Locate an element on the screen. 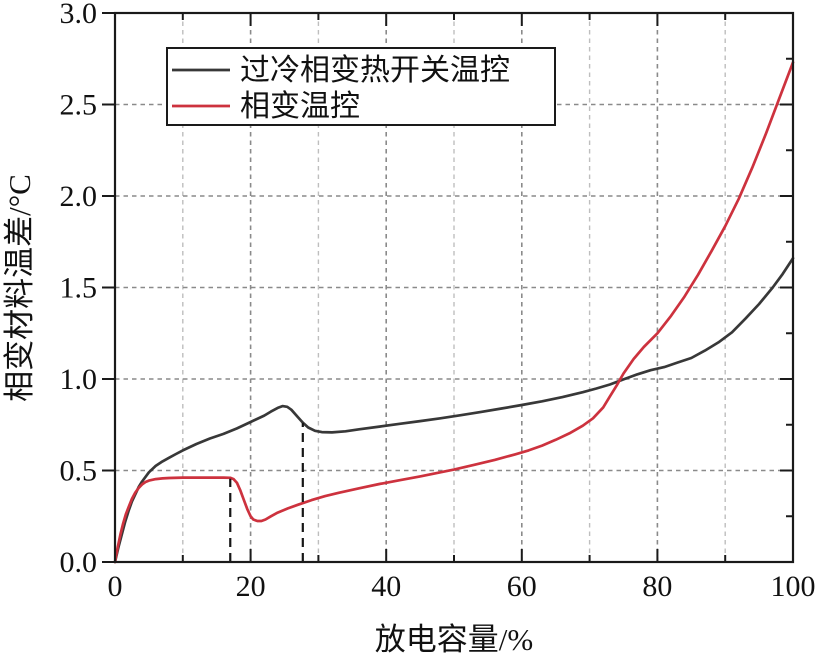  x-tick-label: 40 is located at coordinates (386, 586).